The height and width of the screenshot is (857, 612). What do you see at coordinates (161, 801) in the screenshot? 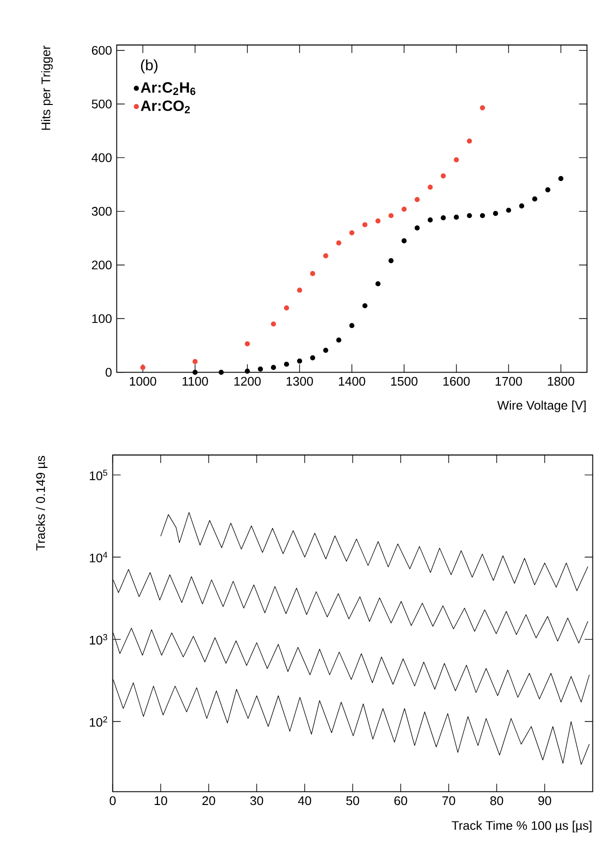
I see `x-tick-label: 10` at bounding box center [161, 801].